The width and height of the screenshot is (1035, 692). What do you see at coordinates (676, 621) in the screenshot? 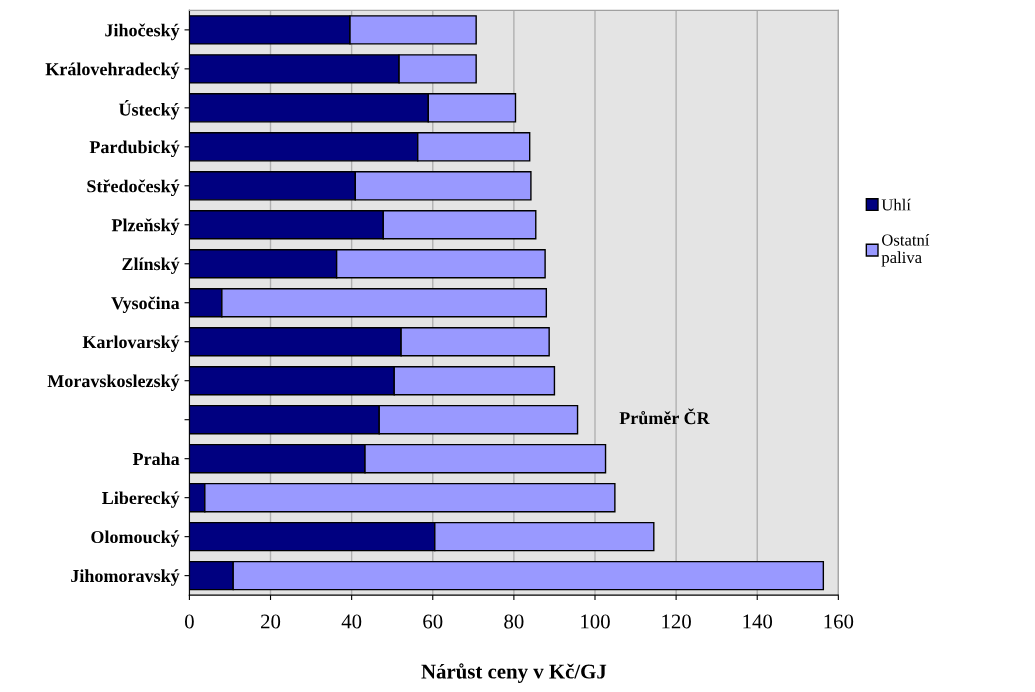
I see `x-tick-label: 120` at bounding box center [676, 621].